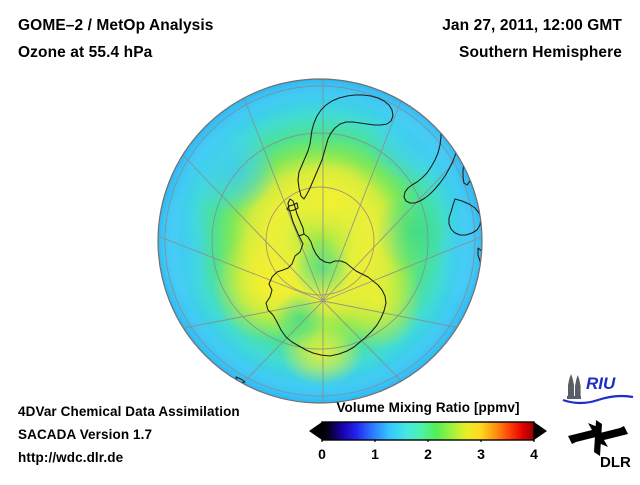  What do you see at coordinates (574, 386) in the screenshot?
I see `riu-cathedral-icon` at bounding box center [574, 386].